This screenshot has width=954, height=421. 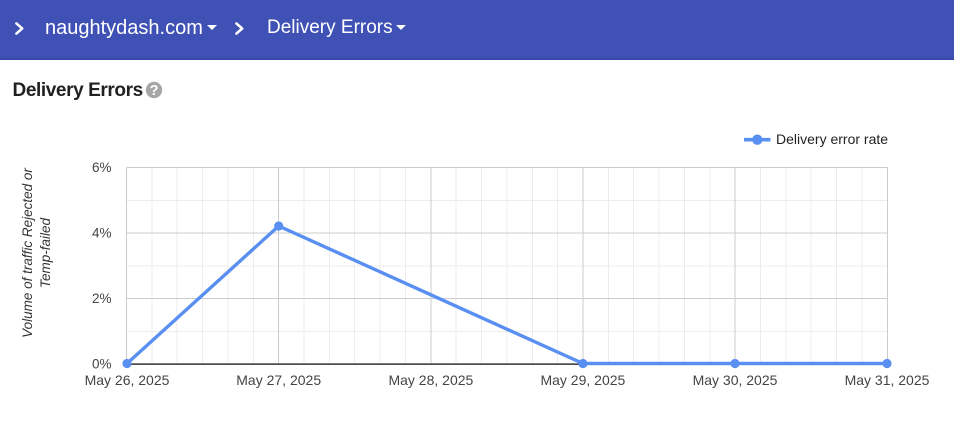 I want to click on svg-text: May 31, 2025, so click(x=887, y=380).